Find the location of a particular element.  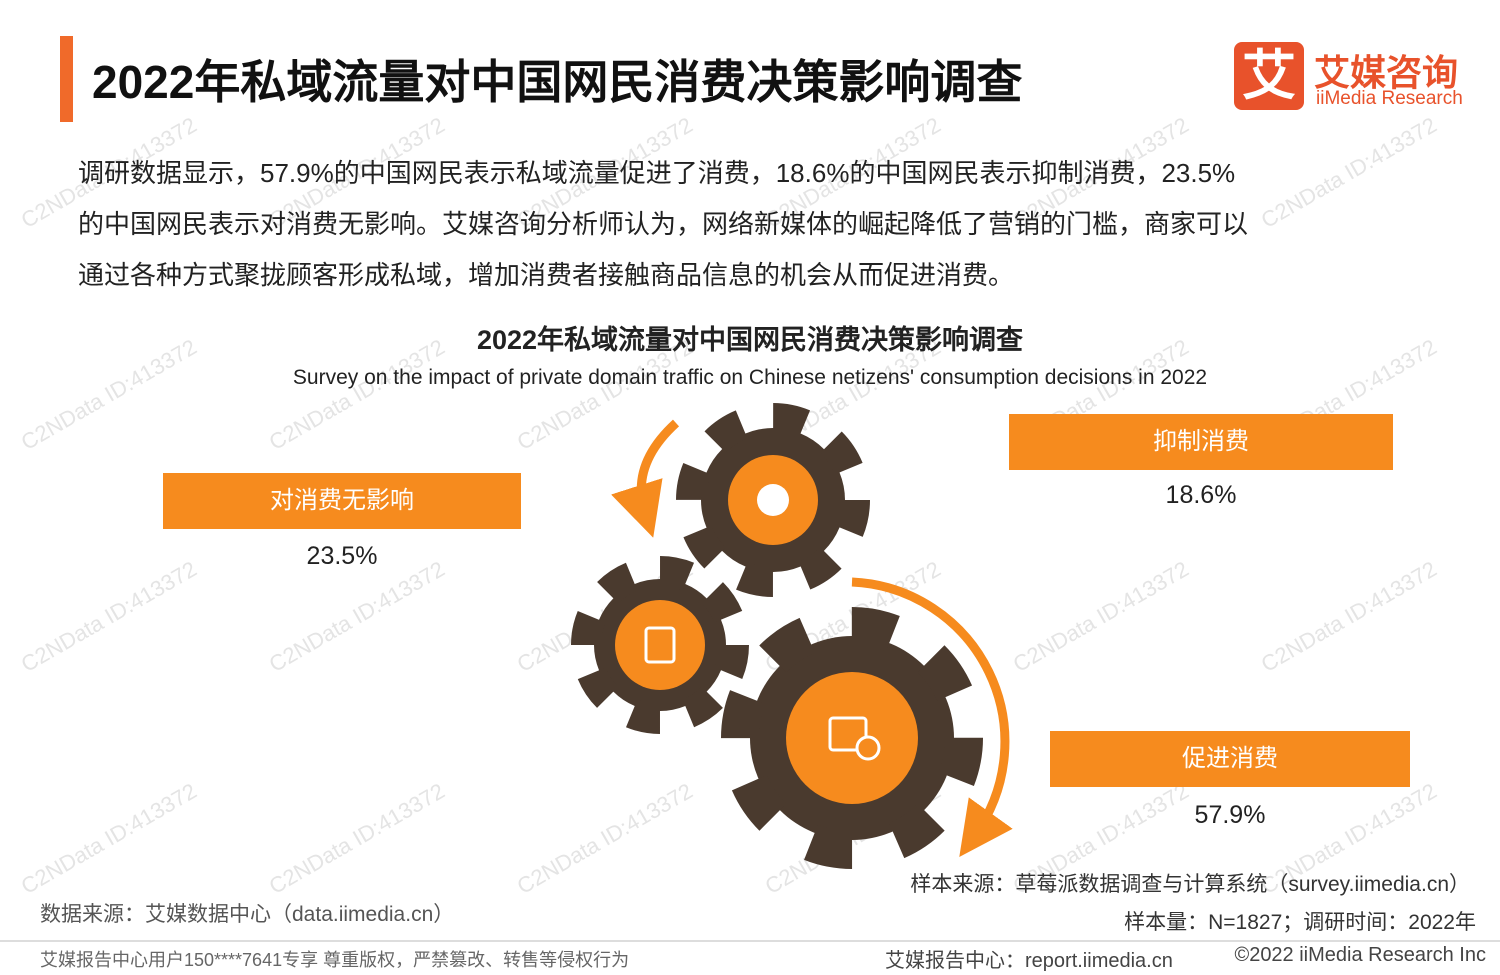

page-title: 2022年私域流量对中国网民消费决策影响调查 is located at coordinates (557, 82).